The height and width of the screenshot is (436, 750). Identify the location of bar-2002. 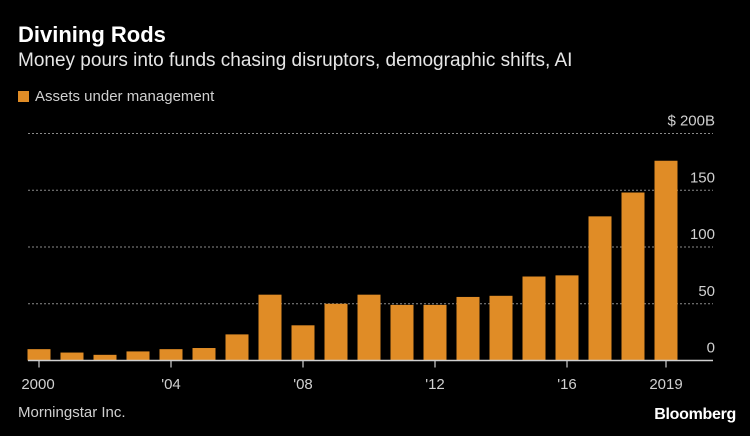
(105, 357).